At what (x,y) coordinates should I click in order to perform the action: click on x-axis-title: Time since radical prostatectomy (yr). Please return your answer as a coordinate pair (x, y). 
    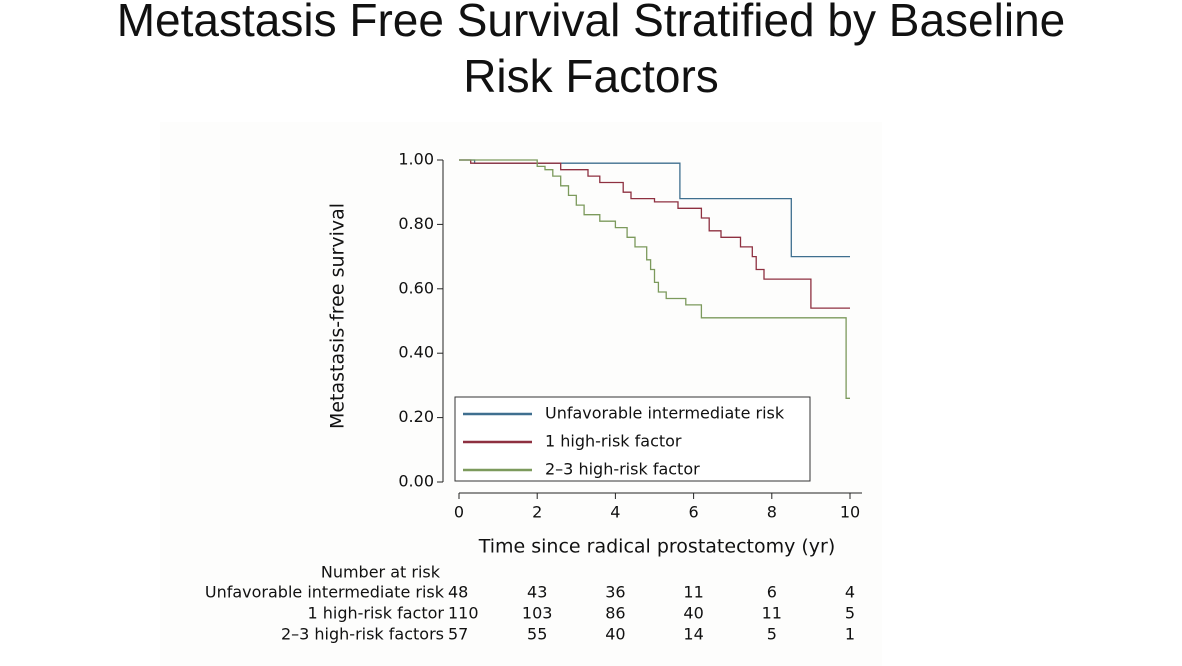
    Looking at the image, I should click on (657, 547).